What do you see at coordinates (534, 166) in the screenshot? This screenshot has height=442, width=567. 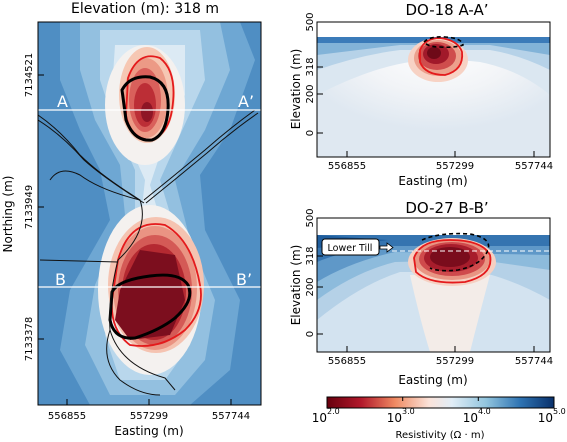 I see `section1-xtick-3: 557744` at bounding box center [534, 166].